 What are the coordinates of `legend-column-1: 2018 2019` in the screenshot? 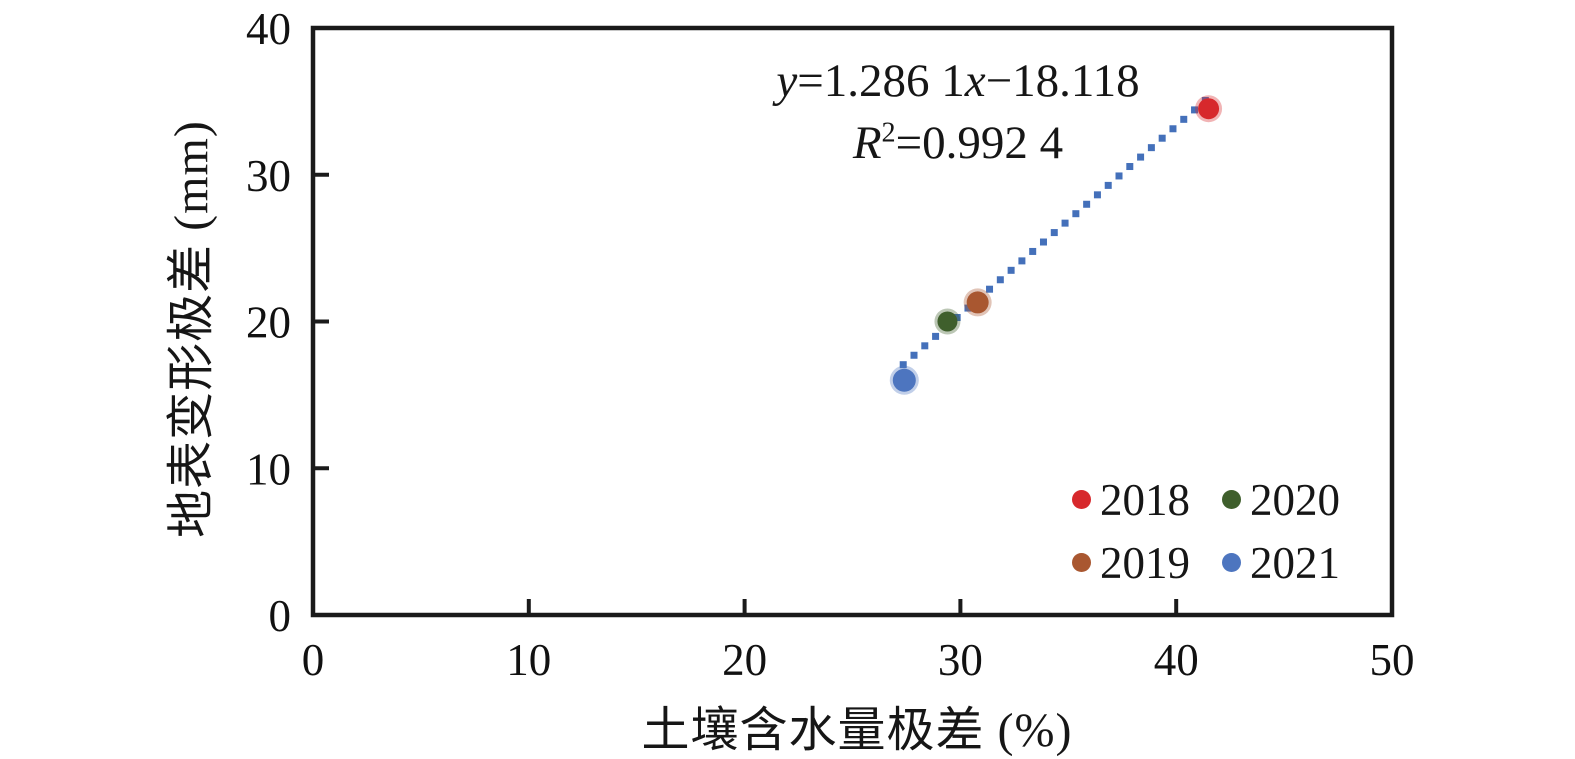 It's located at (1132, 531).